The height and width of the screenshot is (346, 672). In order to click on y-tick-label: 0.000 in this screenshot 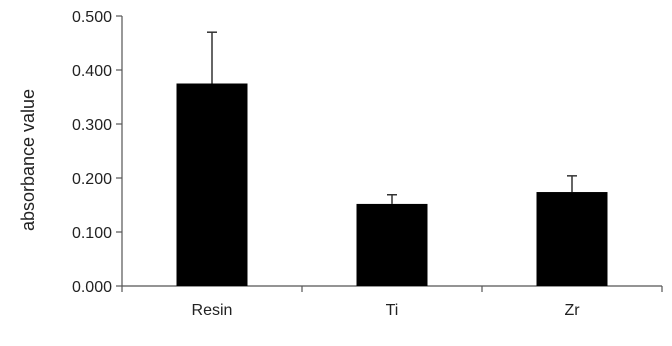, I will do `click(92, 287)`.